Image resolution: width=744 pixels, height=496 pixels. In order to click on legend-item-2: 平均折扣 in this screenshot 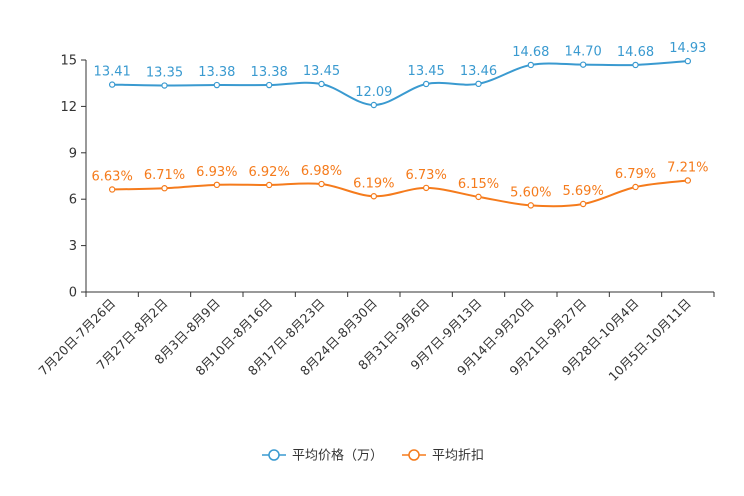, I will do `click(443, 456)`.